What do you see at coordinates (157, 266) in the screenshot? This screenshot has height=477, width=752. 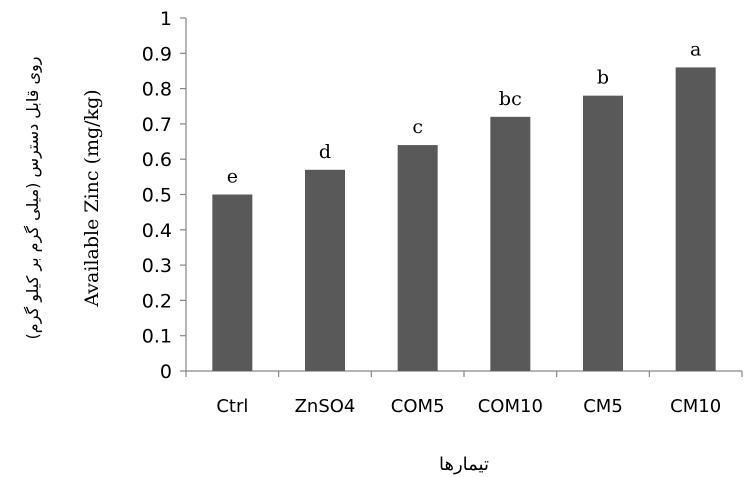 I see `y-tick-label: 0.3` at bounding box center [157, 266].